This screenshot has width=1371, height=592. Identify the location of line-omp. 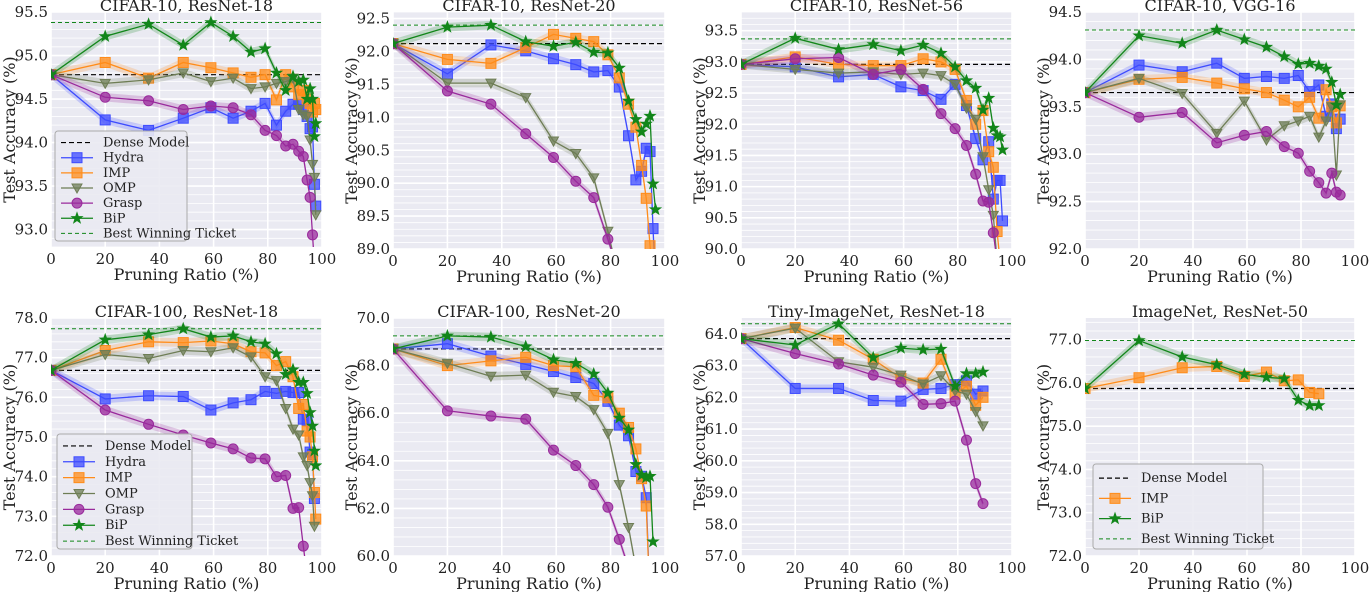
(869, 156).